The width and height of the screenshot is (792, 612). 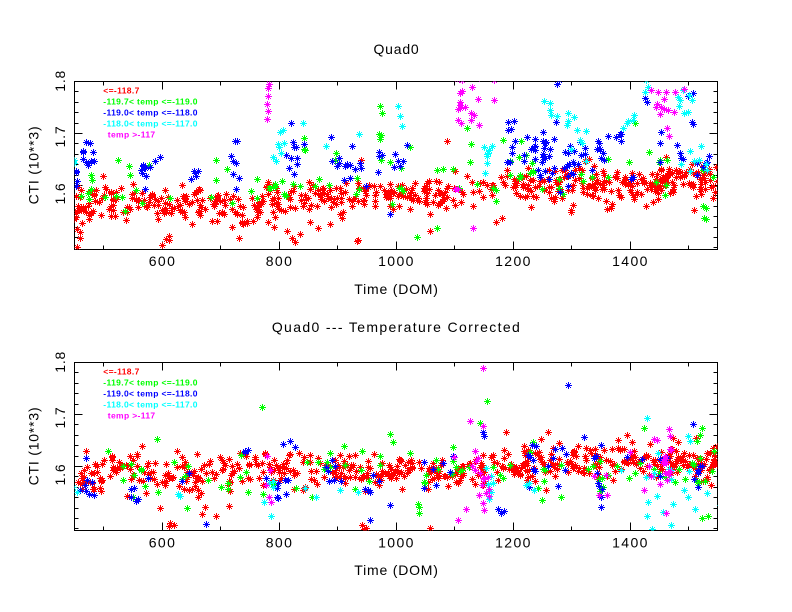 I want to click on svg-text:Quad0 --- Temperature Correcte: Quad0 --- Temperature Corrected, so click(x=396, y=327).